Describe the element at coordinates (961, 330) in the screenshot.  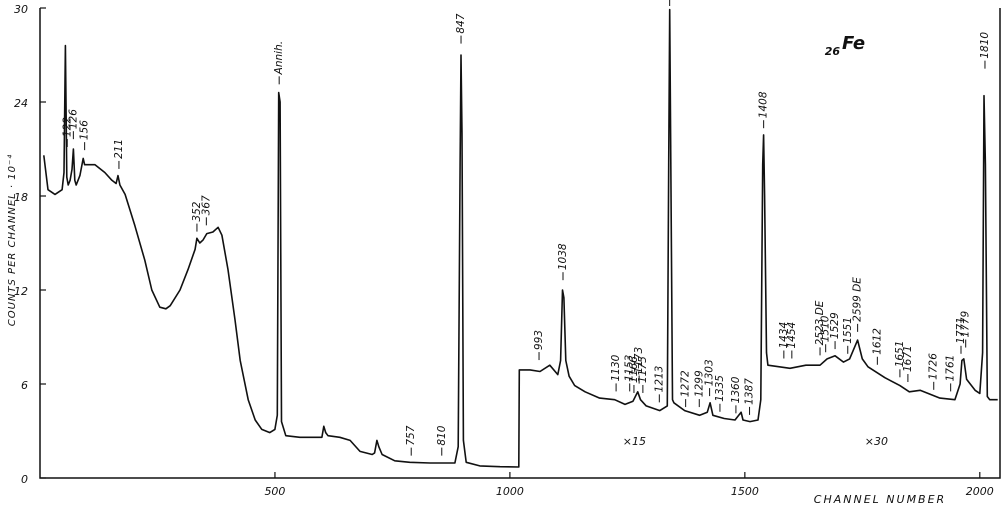
I see `peak-label: 1771` at that location.